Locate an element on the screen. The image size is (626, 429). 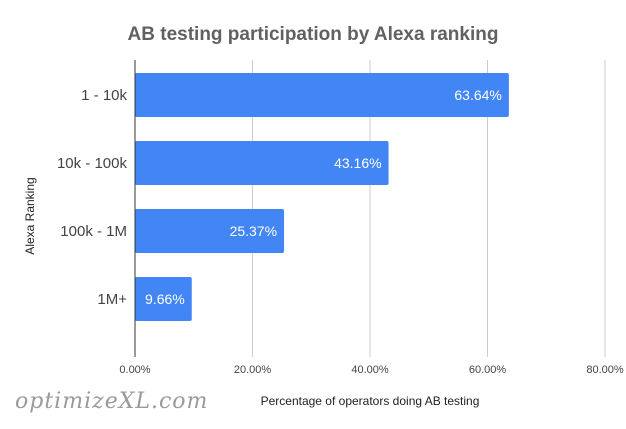
category-label: 1 - 10k is located at coordinates (104, 95).